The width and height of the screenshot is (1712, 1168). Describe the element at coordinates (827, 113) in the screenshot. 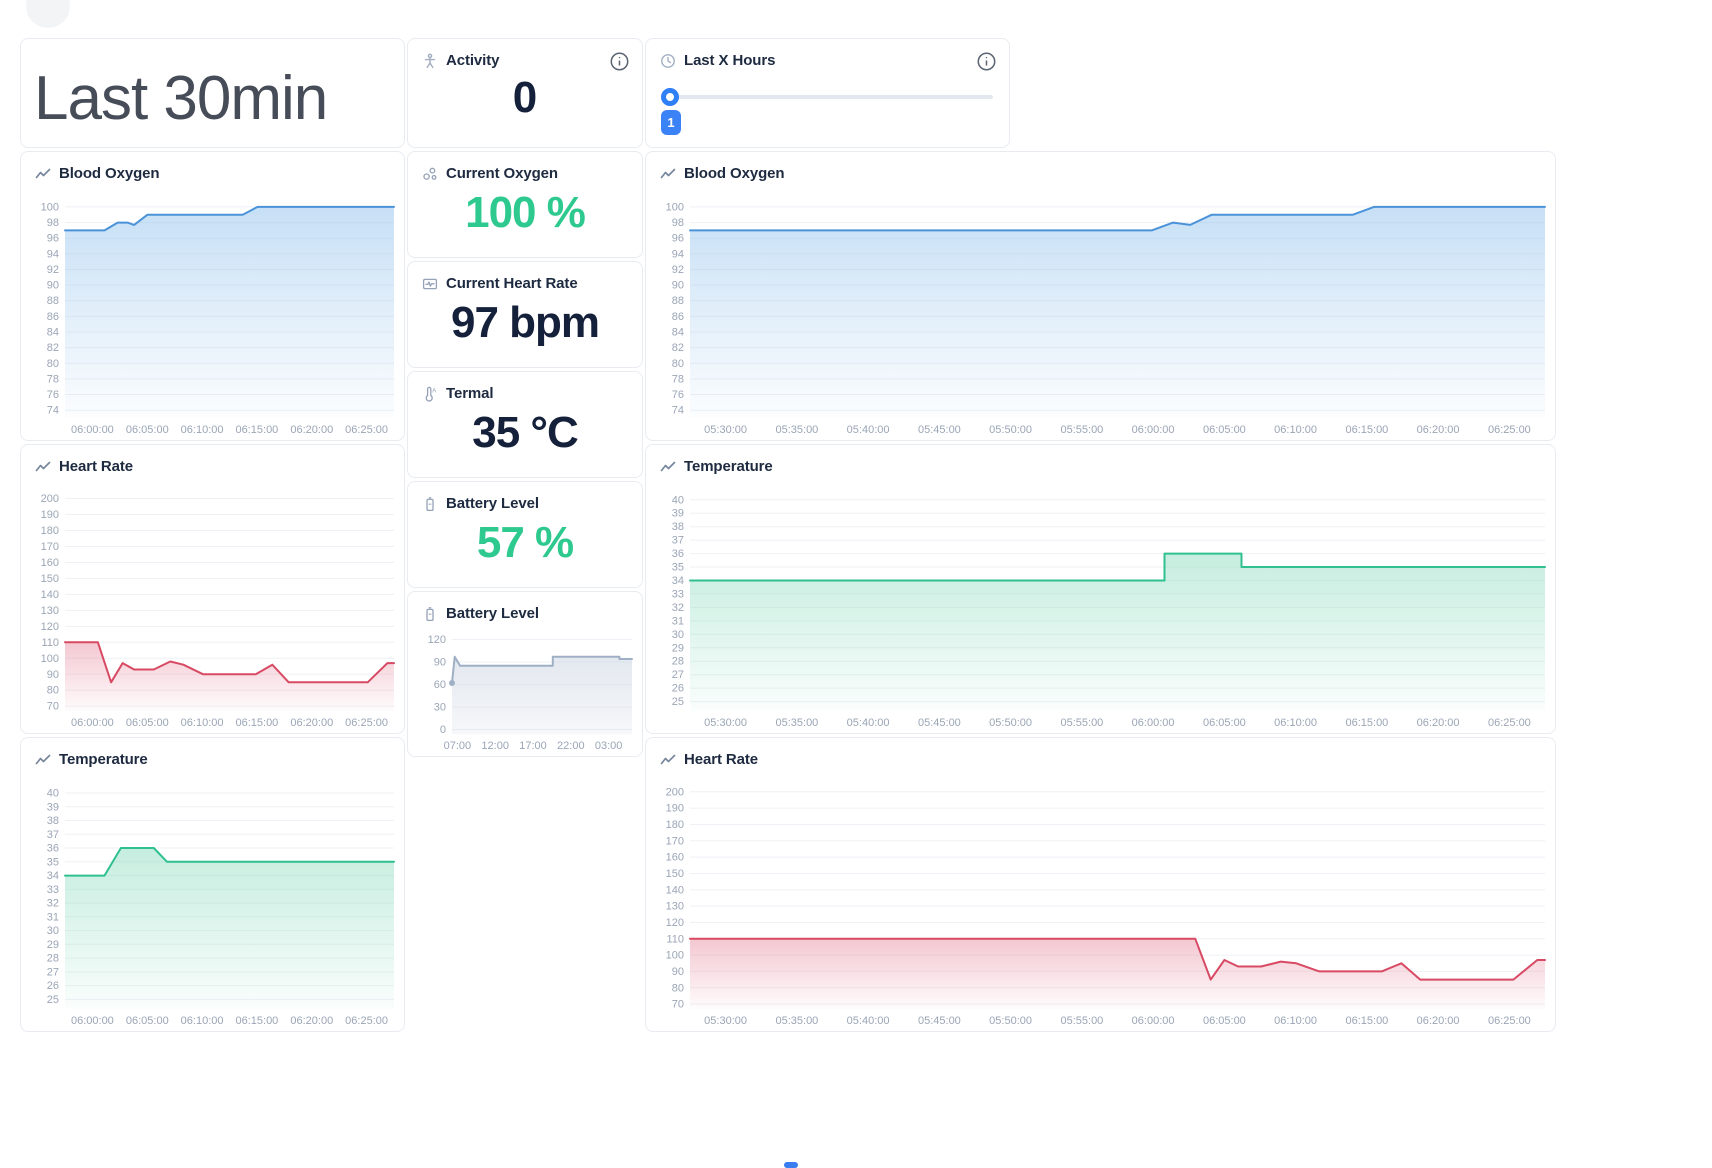

I see `hours-slider: 1` at that location.